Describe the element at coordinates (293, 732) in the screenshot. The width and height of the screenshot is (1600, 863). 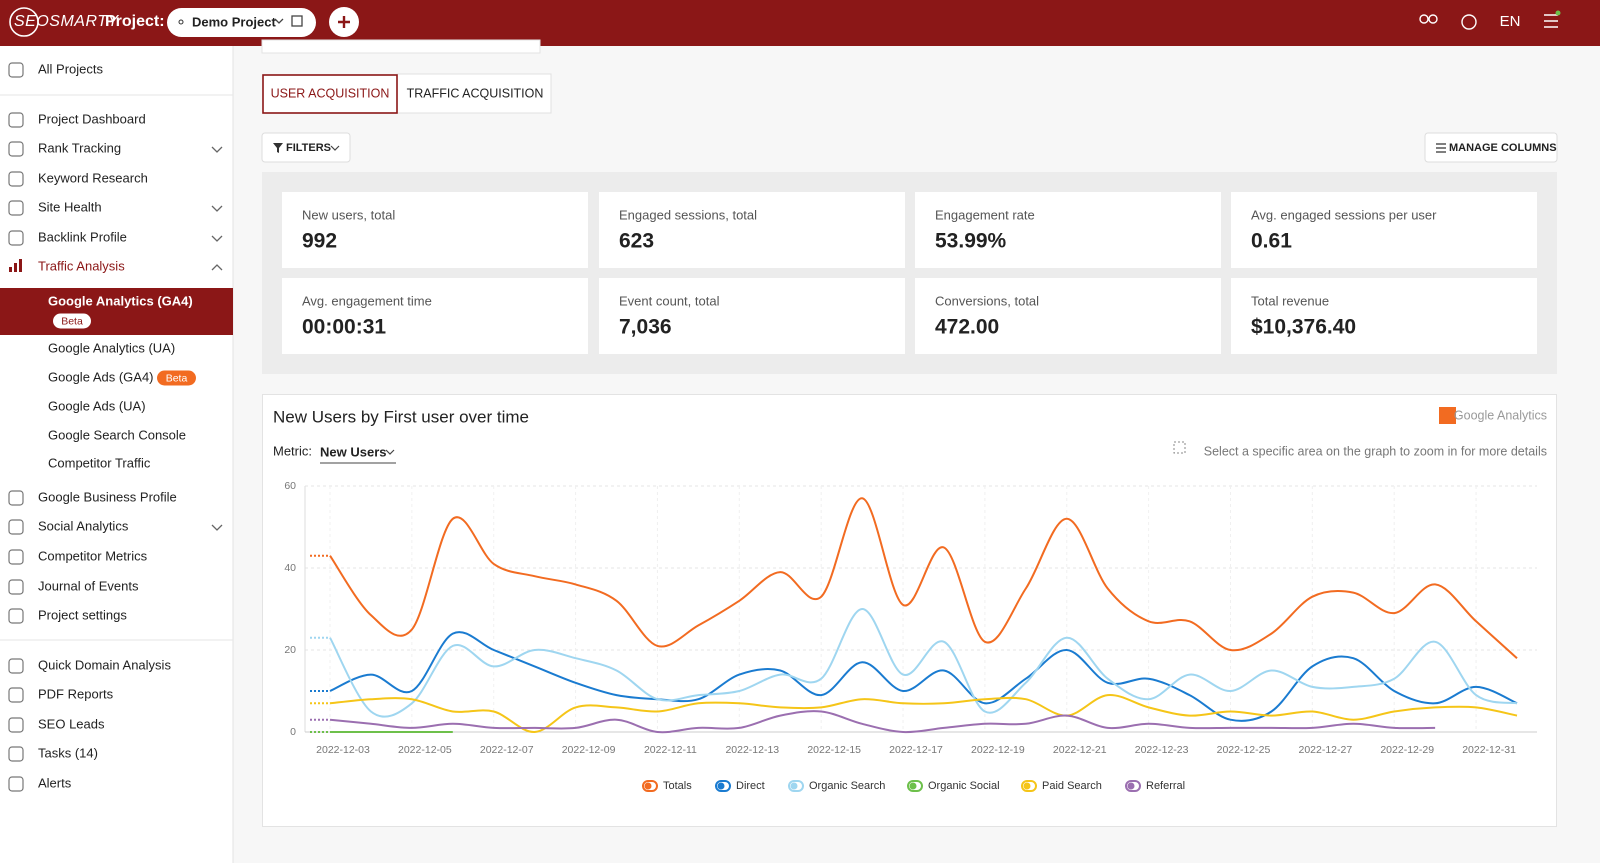
I see `y-tick-label: 0` at that location.